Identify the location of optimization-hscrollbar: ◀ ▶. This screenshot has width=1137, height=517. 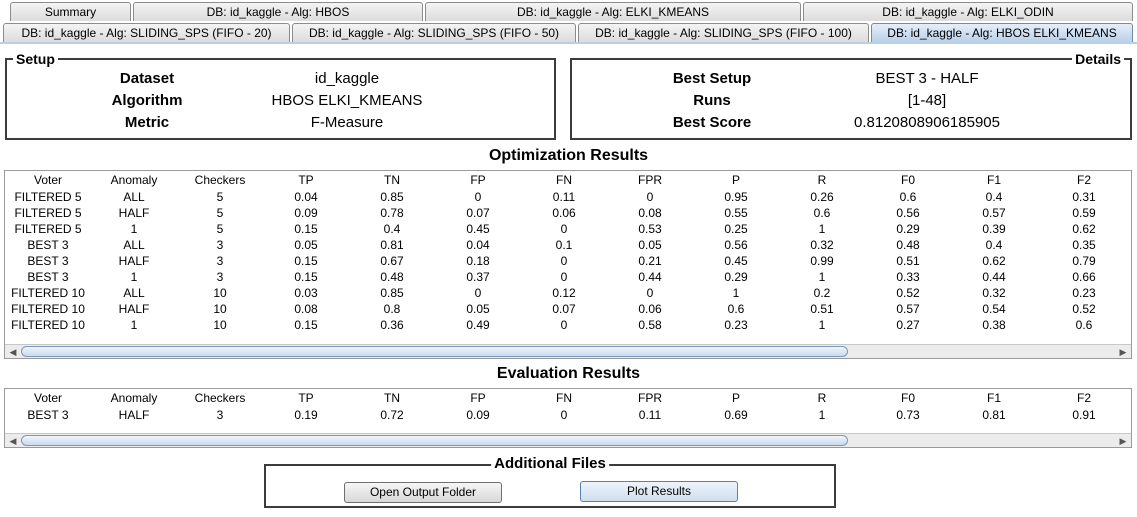
(568, 351).